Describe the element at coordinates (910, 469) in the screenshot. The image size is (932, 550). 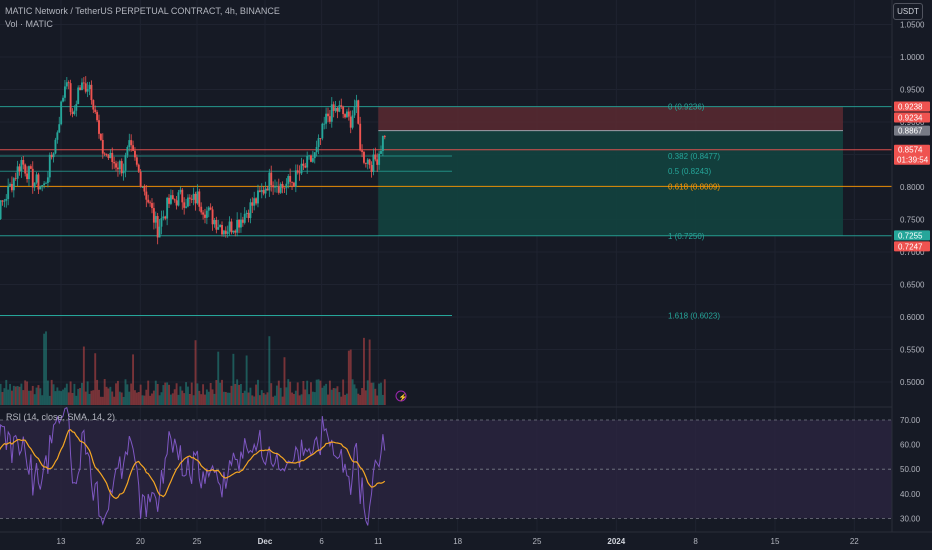
I see `rsi-tick-label: 50.00` at that location.